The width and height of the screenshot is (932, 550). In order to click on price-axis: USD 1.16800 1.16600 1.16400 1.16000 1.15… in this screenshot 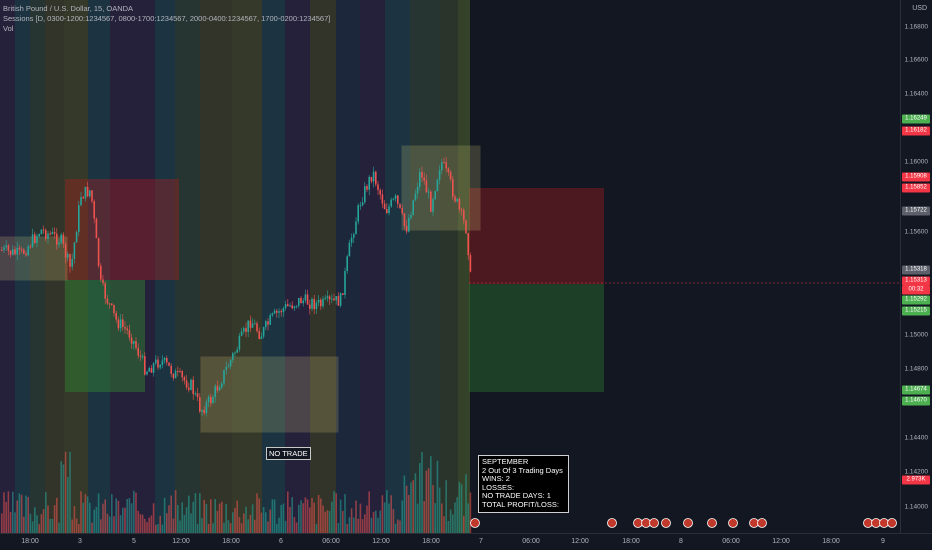, I will do `click(916, 266)`.